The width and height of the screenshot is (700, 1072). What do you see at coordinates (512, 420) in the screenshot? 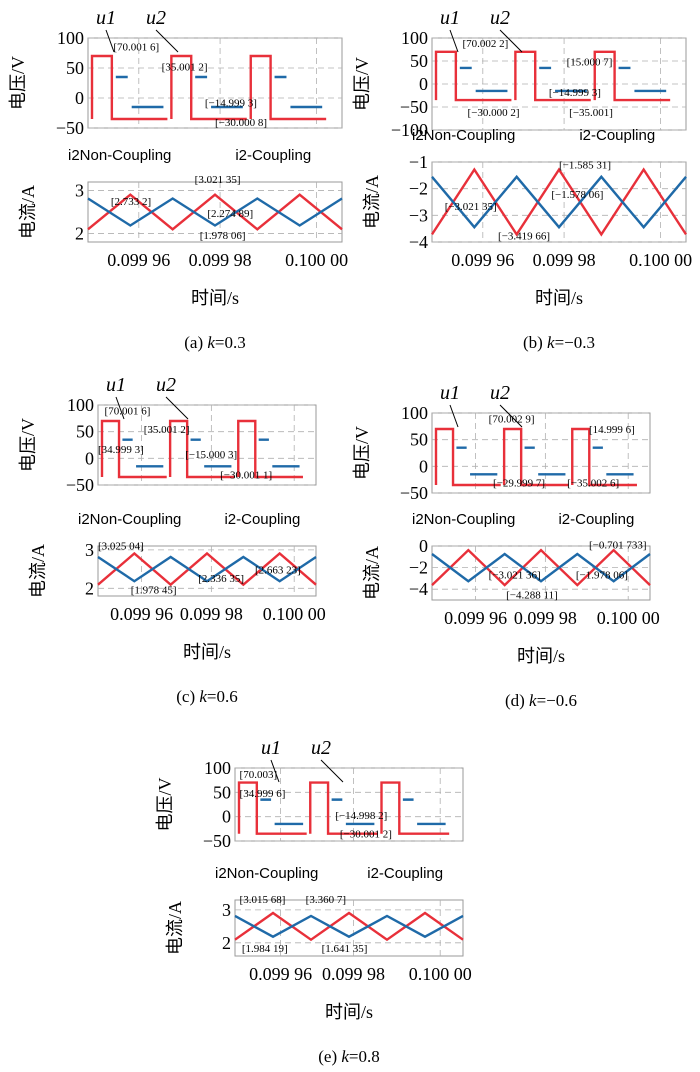
I see `voltage-datatip: [70.002 9]` at bounding box center [512, 420].